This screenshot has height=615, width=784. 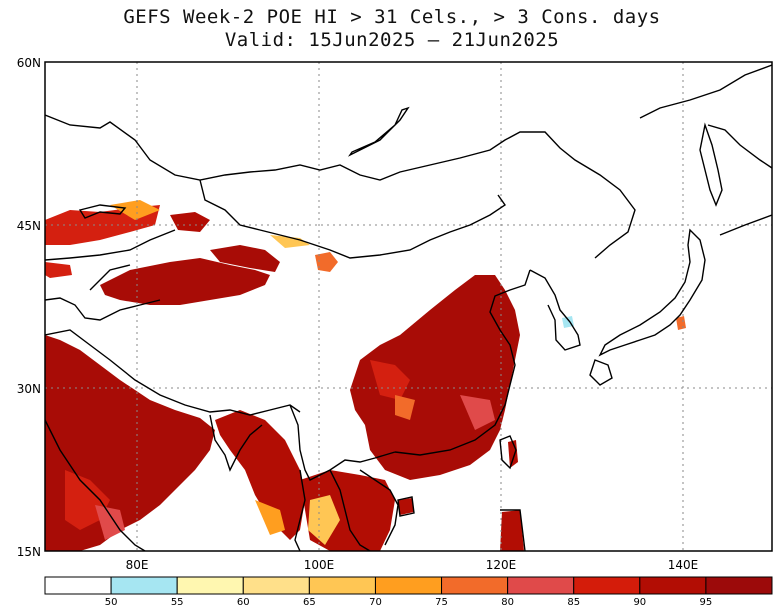 I want to click on region-hainan, so click(x=406, y=506).